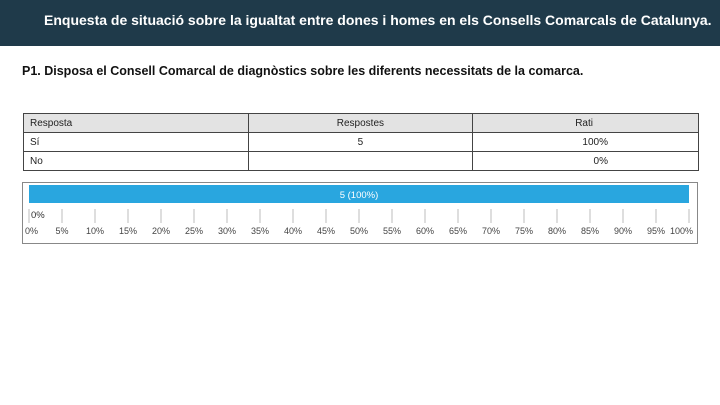 This screenshot has width=720, height=405. What do you see at coordinates (392, 231) in the screenshot?
I see `x-tick-label: 55%` at bounding box center [392, 231].